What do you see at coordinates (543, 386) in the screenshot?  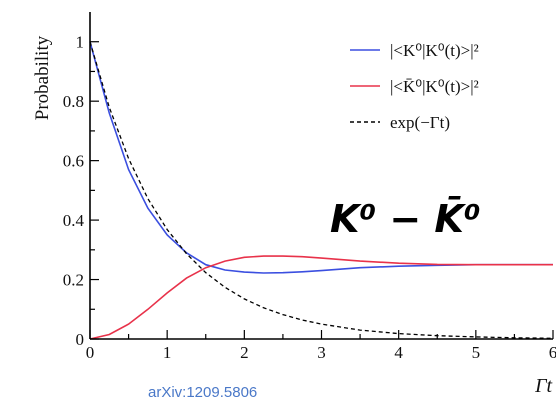 I see `x-axis-label: Γt` at bounding box center [543, 386].